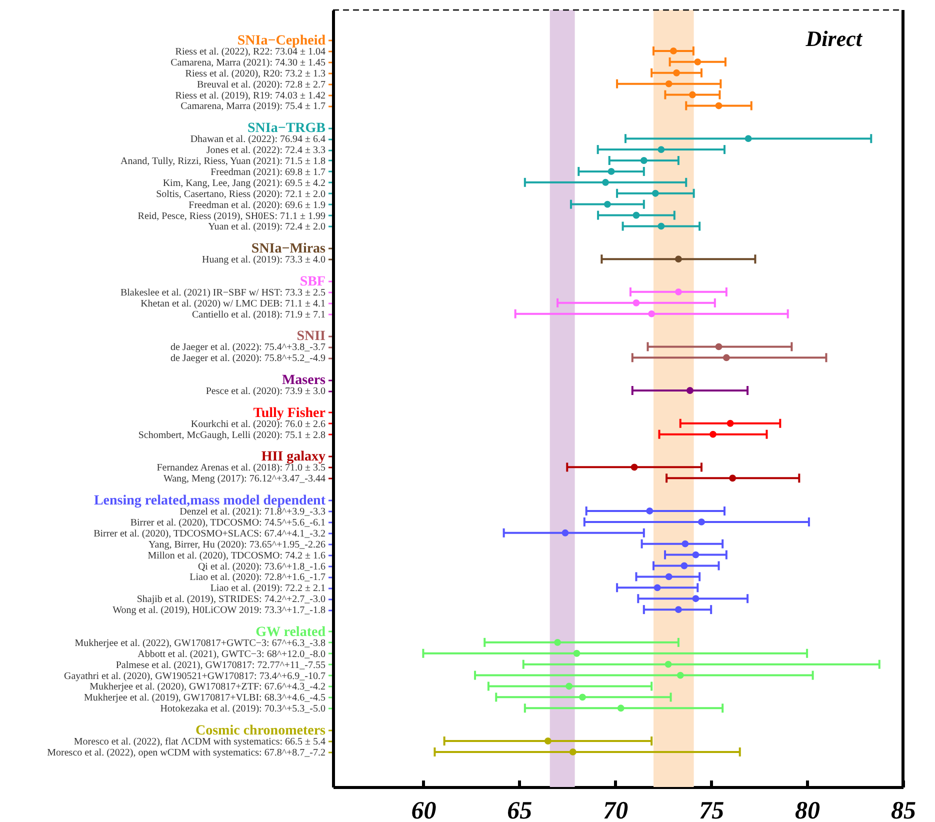 Image resolution: width=935 pixels, height=822 pixels. Describe the element at coordinates (289, 413) in the screenshot. I see `text: Tully Fisher` at that location.